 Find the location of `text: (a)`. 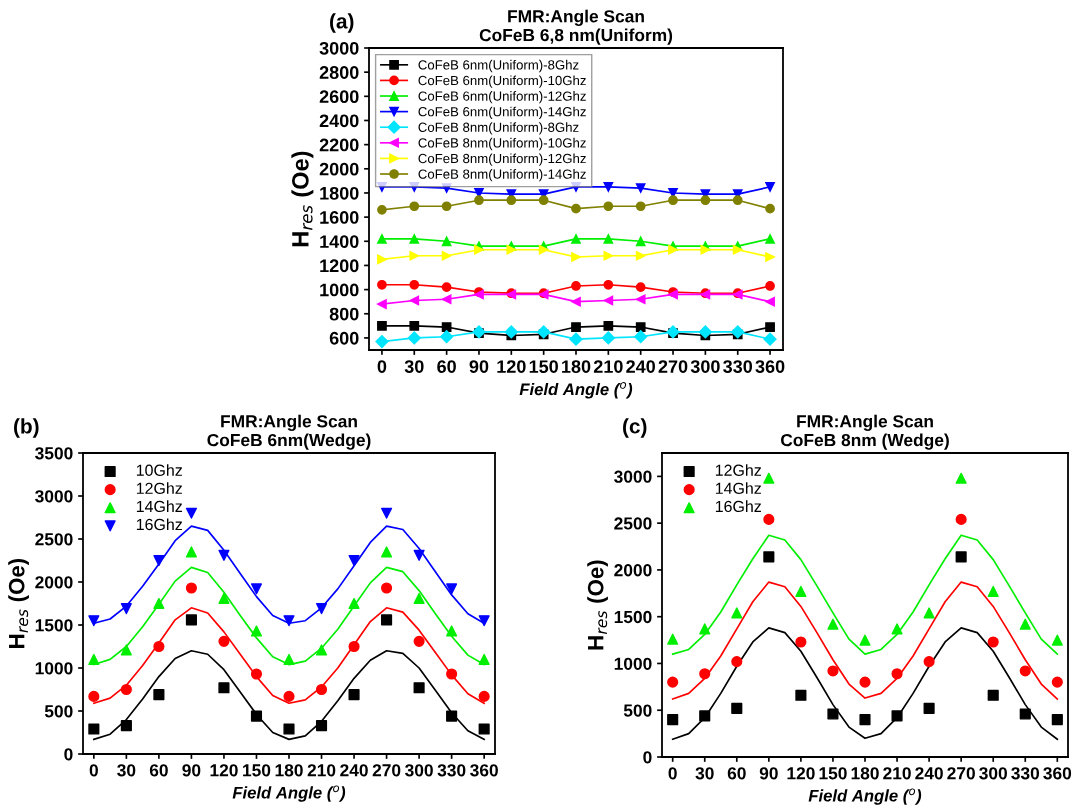

text: (a) is located at coordinates (342, 23).